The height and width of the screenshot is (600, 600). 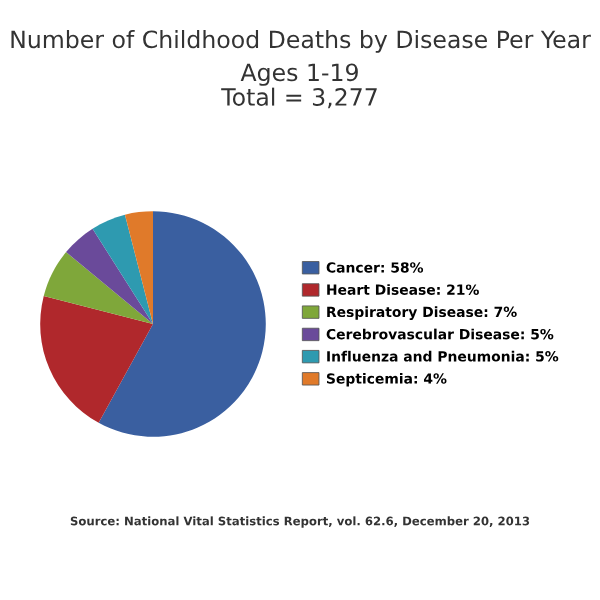 I want to click on chart-subtitle: Ages 1-19 Total = 3,277, so click(x=299, y=86).